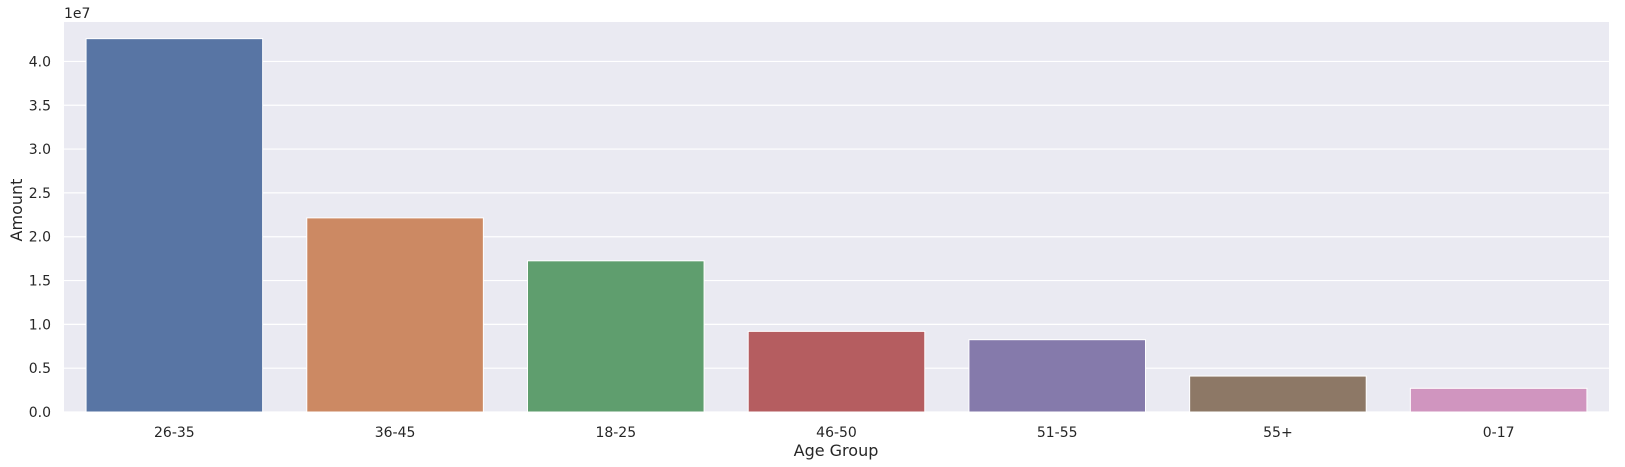 The width and height of the screenshot is (1625, 467). I want to click on x-tick-label: 55+, so click(1278, 433).